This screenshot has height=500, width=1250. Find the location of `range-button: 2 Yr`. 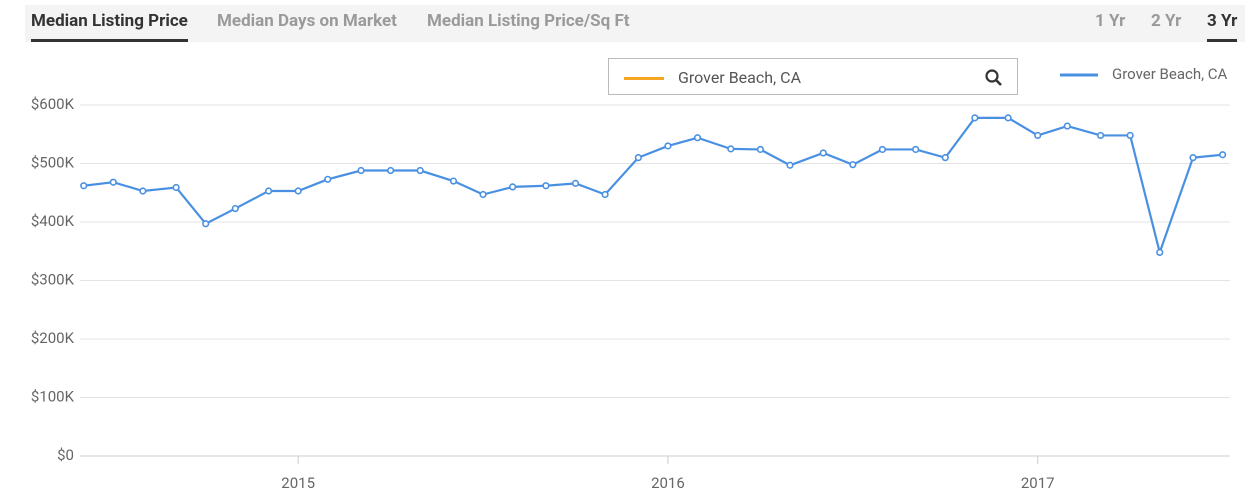

range-button: 2 Yr is located at coordinates (1166, 21).